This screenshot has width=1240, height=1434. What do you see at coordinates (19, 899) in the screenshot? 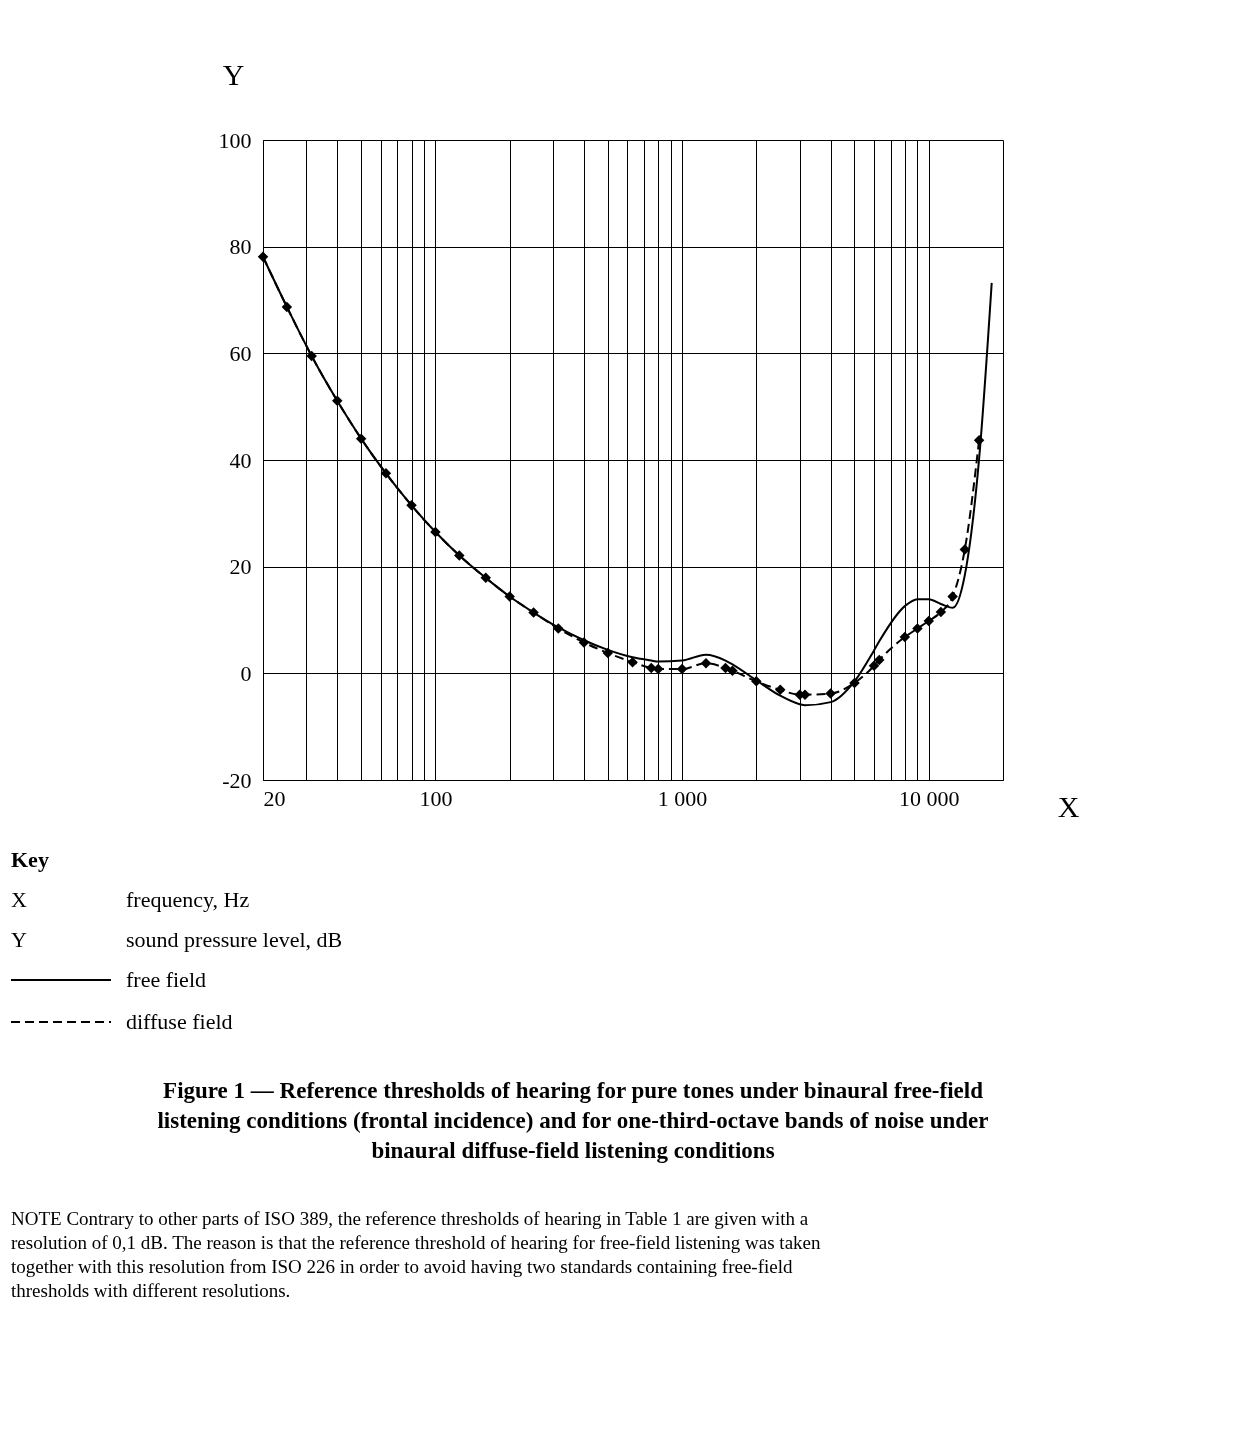
I see `text: X` at bounding box center [19, 899].